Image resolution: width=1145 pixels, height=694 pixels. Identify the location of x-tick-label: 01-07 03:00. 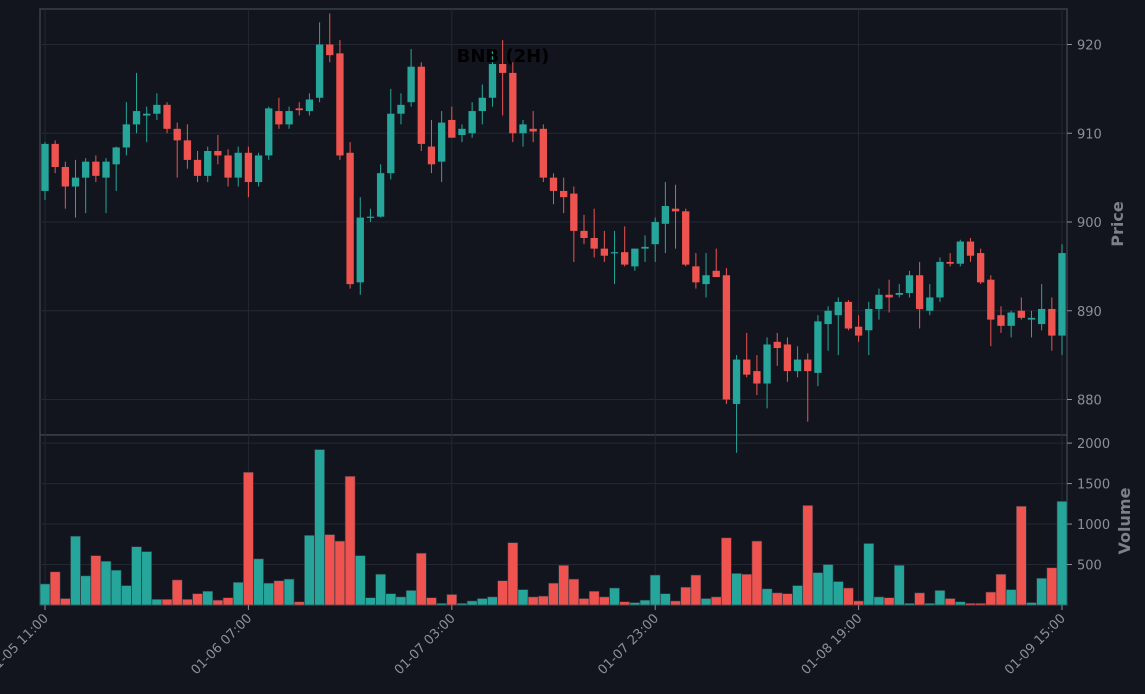
(425, 644).